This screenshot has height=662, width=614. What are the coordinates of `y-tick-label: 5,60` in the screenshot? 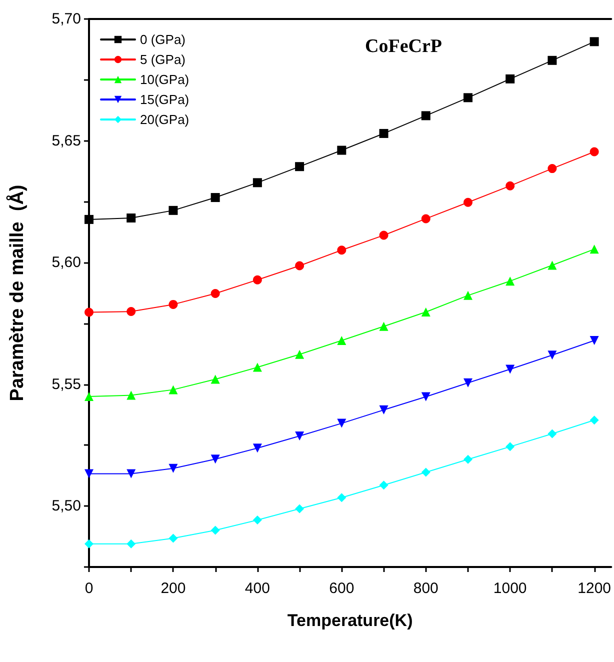 It's located at (66, 263).